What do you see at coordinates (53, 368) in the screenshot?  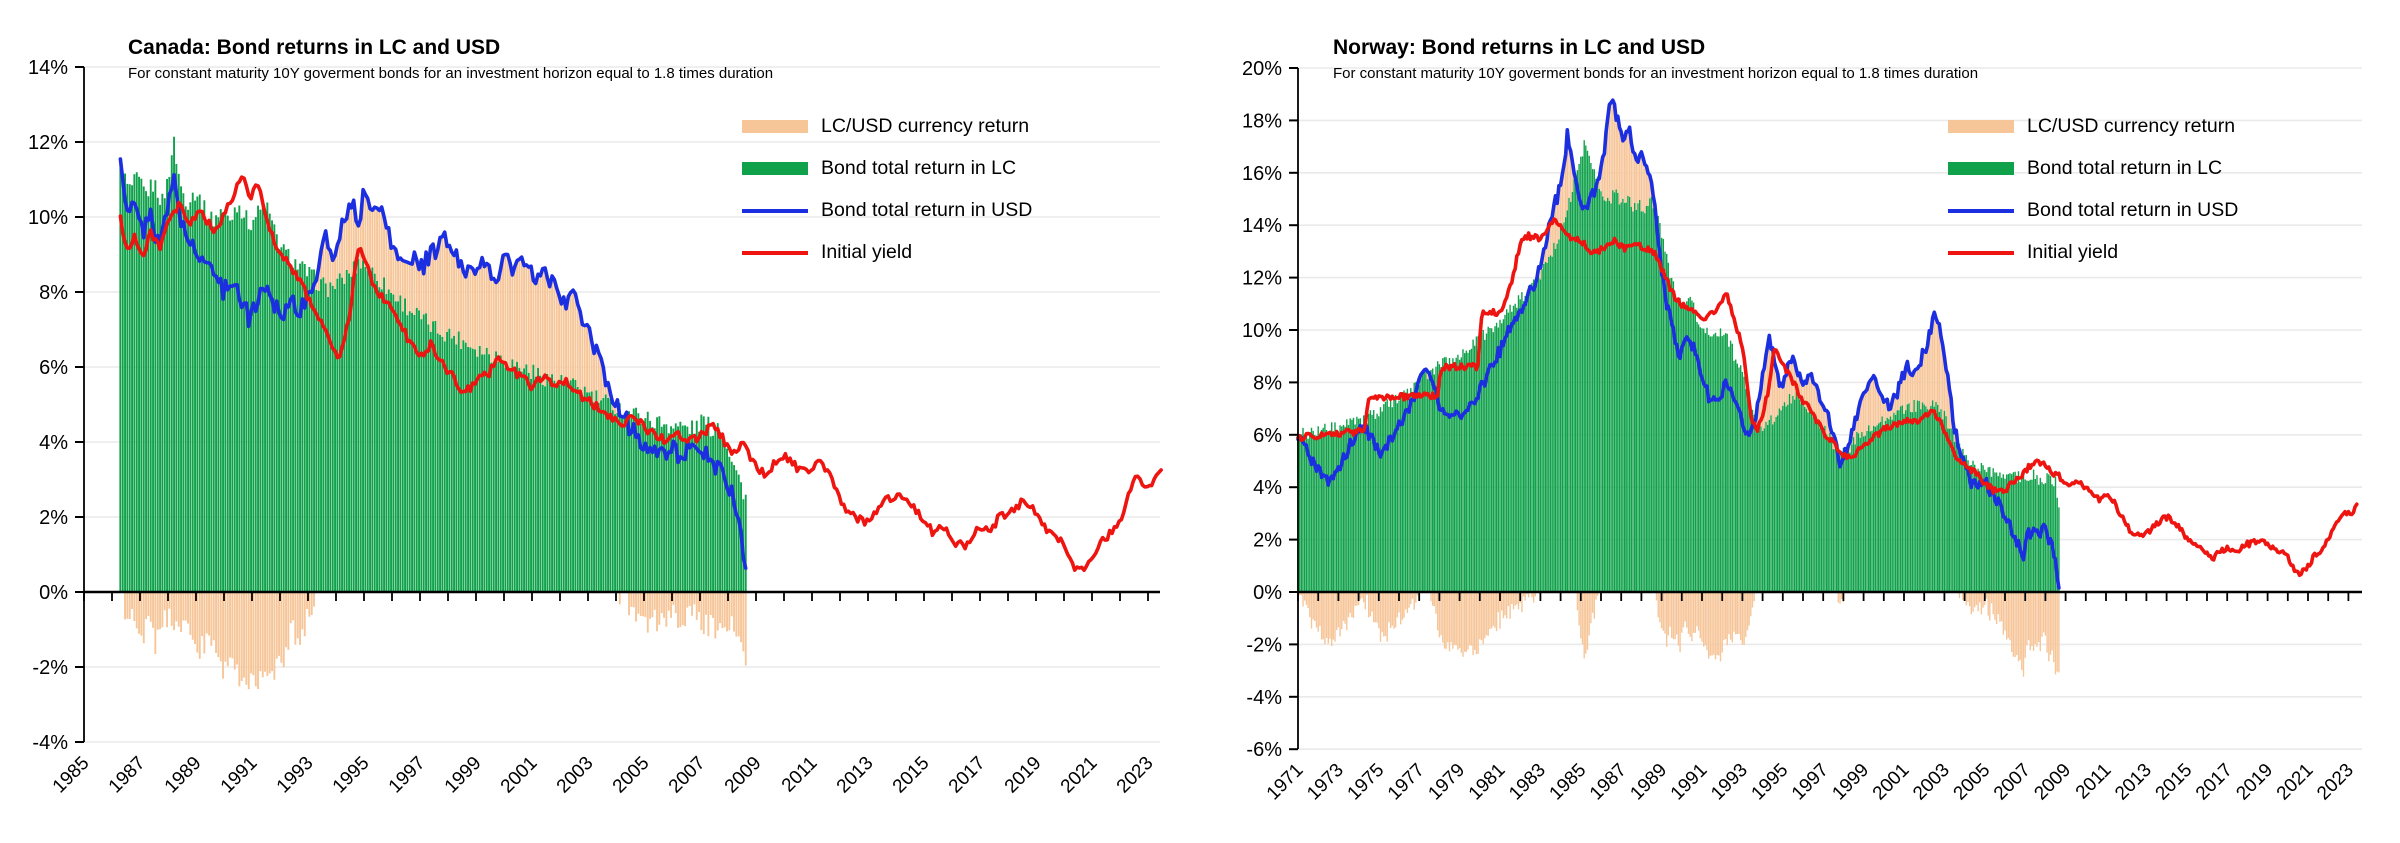 I see `canada-y-tick-label: 6%` at bounding box center [53, 368].